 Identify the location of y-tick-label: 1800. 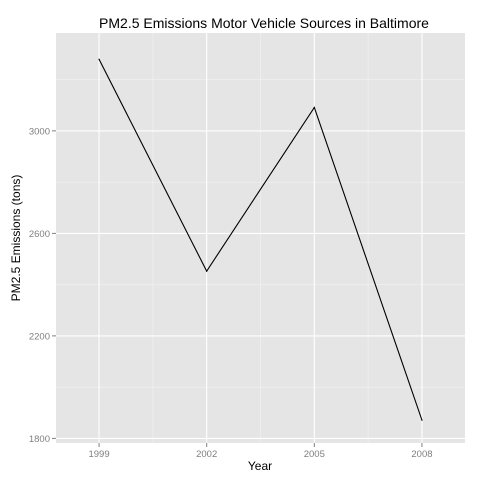
(39, 439).